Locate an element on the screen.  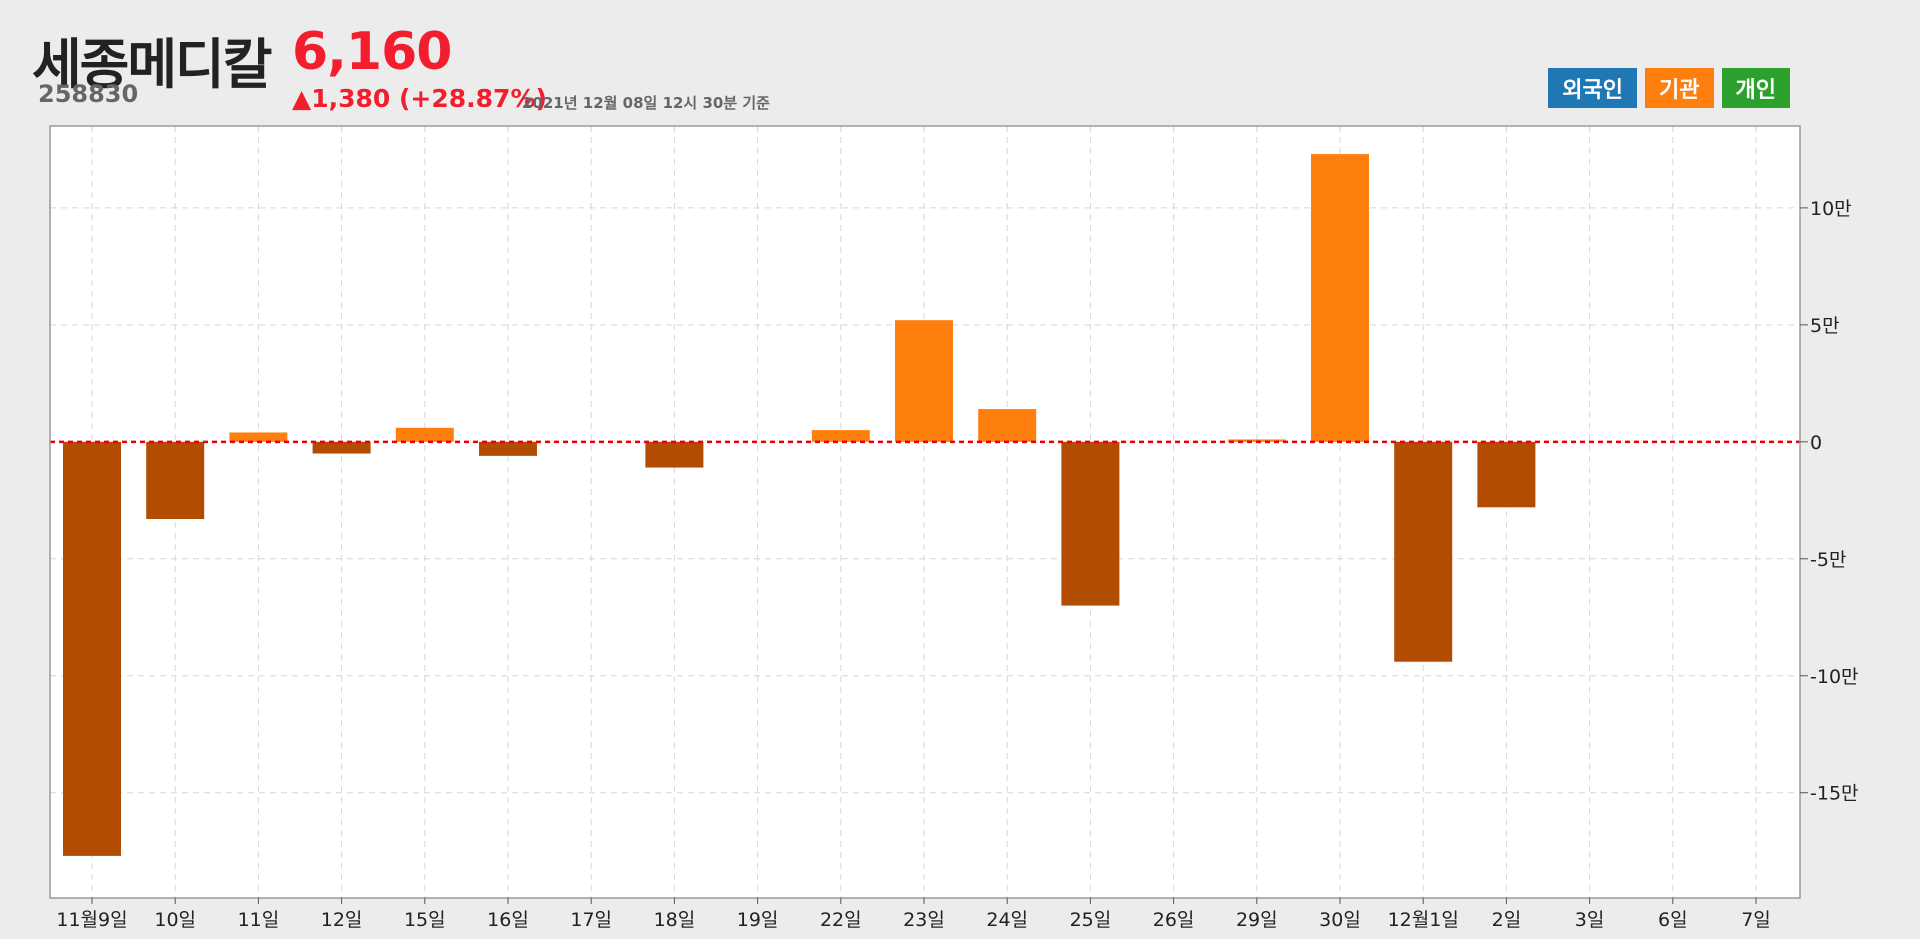
x-tick-label: 18일 is located at coordinates (675, 920).